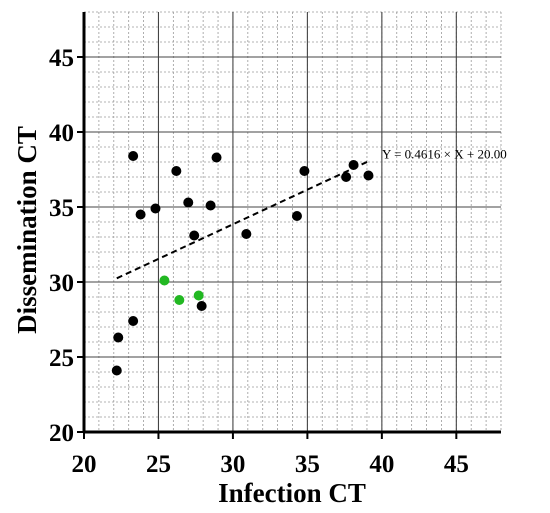 The width and height of the screenshot is (550, 513). Describe the element at coordinates (158, 464) in the screenshot. I see `x-tick-label: 25` at that location.